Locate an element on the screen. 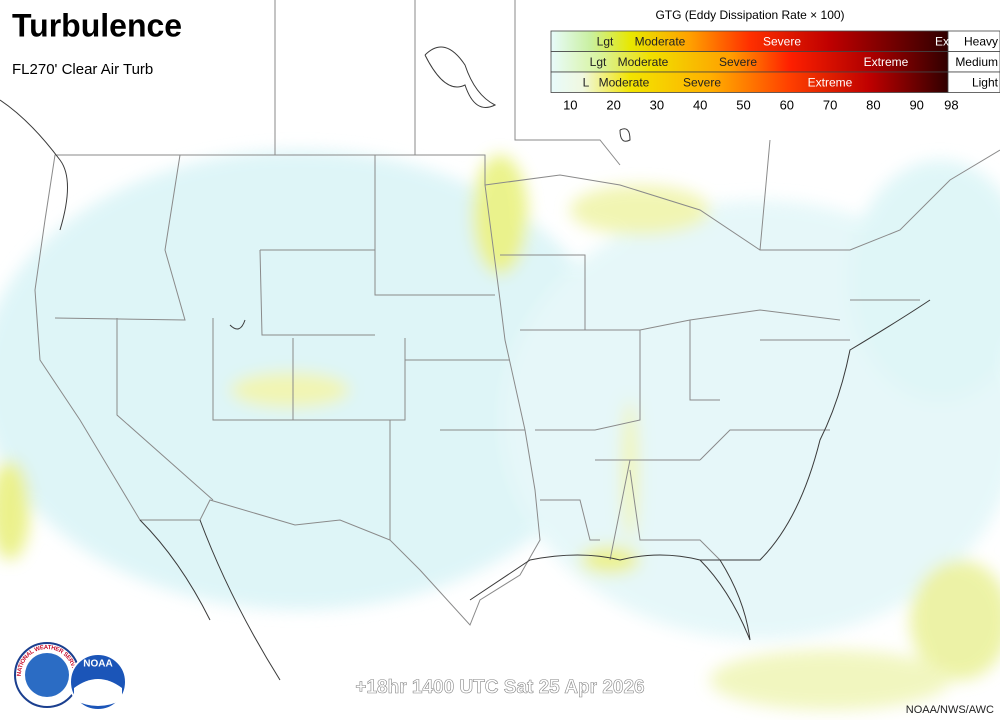 Image resolution: width=1000 pixels, height=720 pixels. legend-category: Heavy is located at coordinates (981, 41).